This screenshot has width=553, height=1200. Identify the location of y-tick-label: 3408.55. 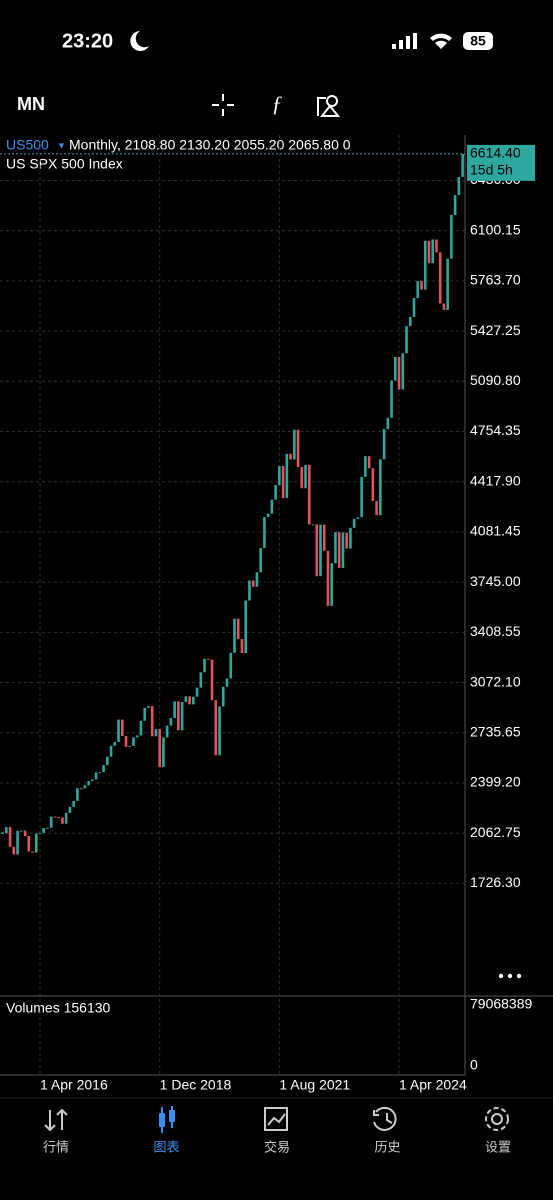
(495, 631).